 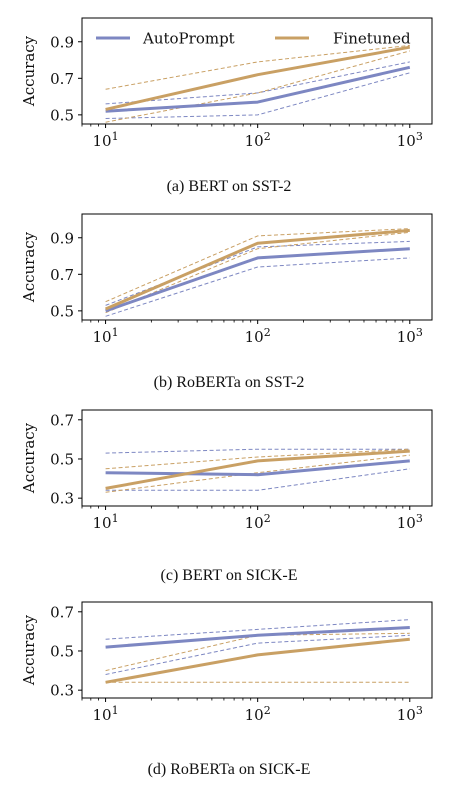 I want to click on legend: AutoPrompt Finetuned, so click(x=253, y=39).